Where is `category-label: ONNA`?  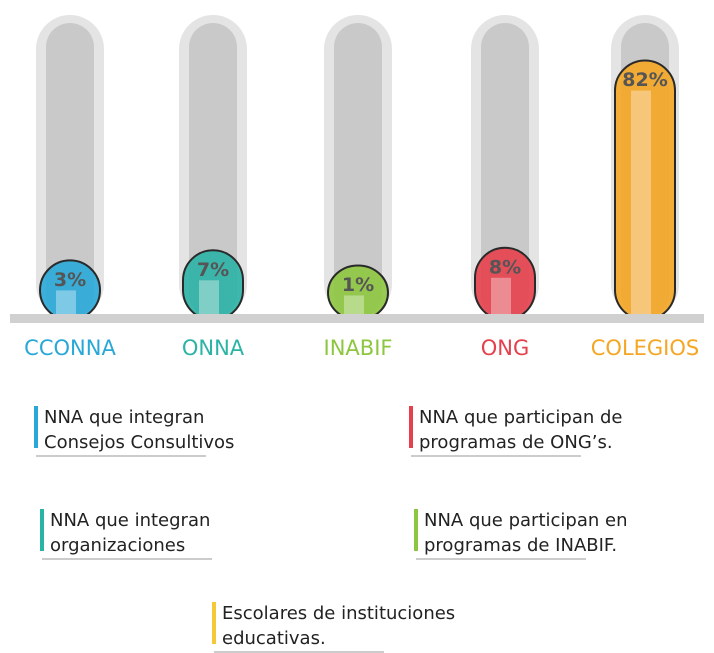
category-label: ONNA is located at coordinates (213, 348).